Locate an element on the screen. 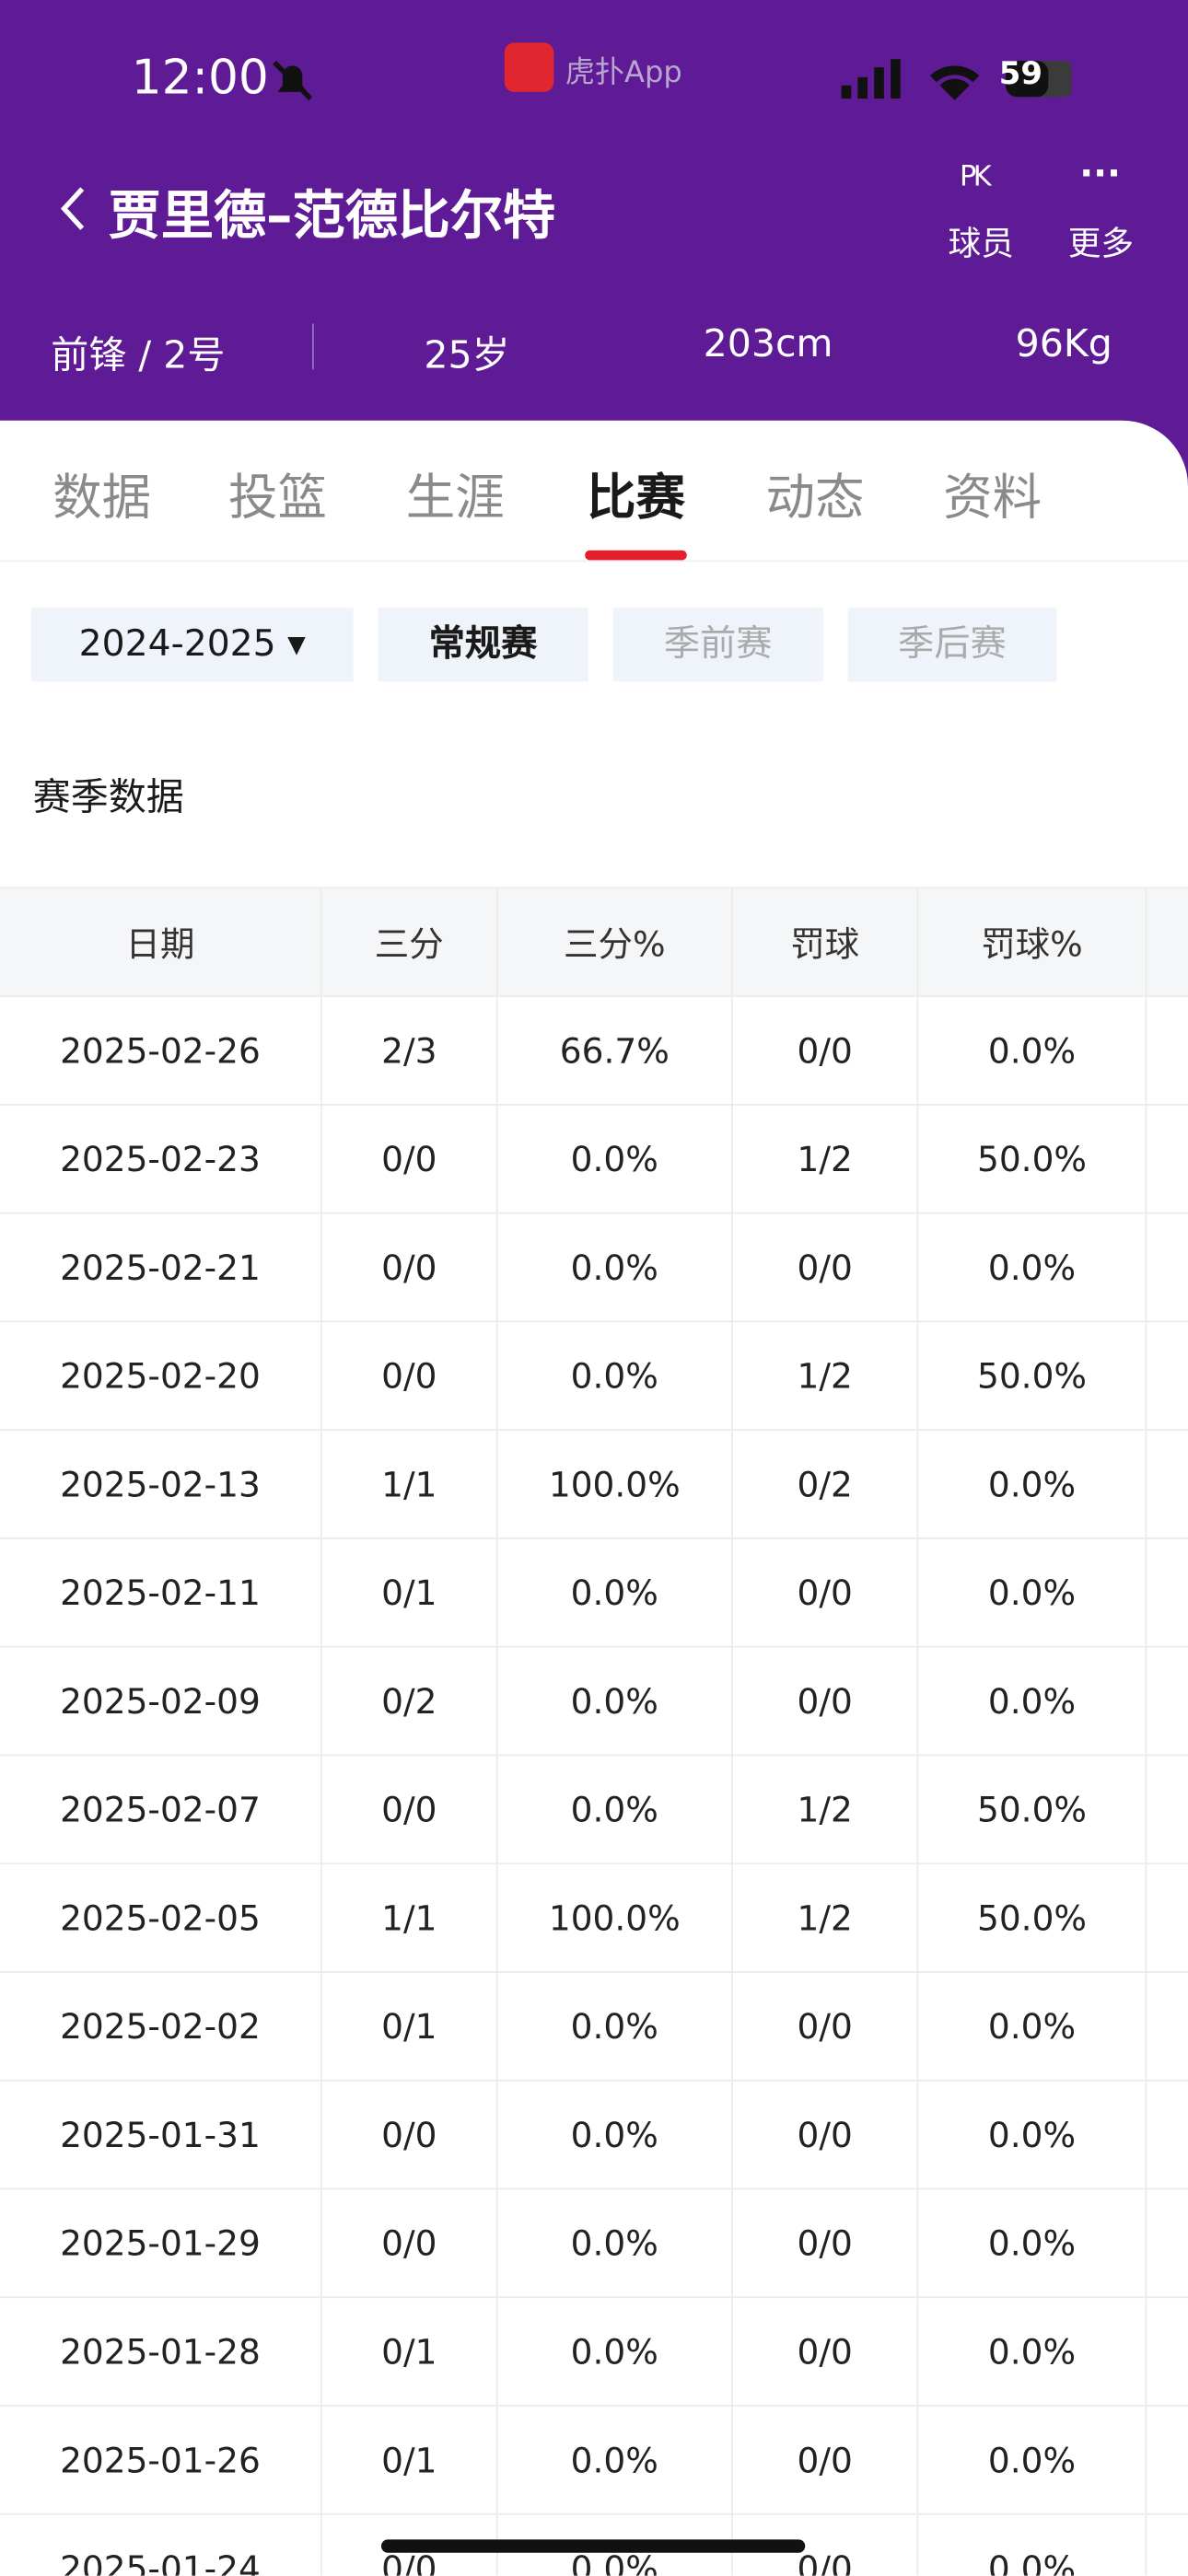 This screenshot has width=1188, height=2576. row: 2025-01-28 0/1 0.0% 0/0 0.0% is located at coordinates (594, 2351).